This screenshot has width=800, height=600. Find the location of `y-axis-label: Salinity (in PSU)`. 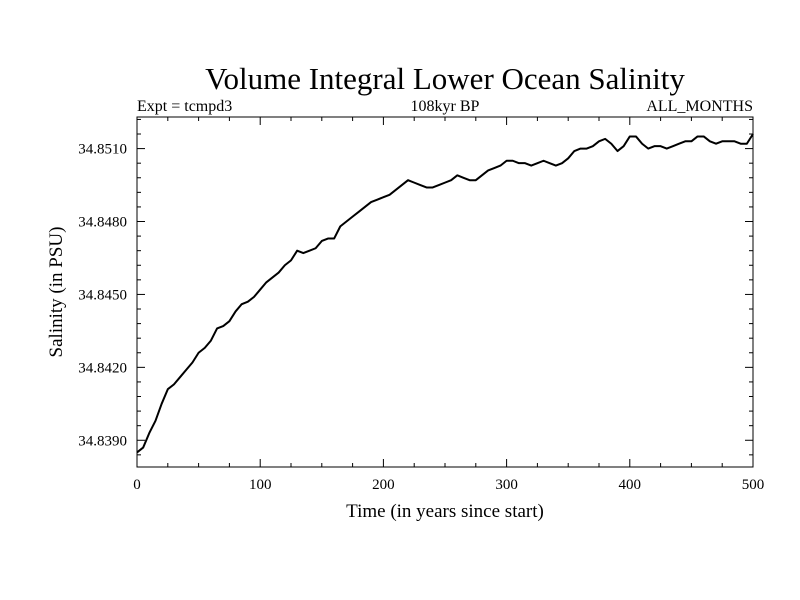

y-axis-label: Salinity (in PSU) is located at coordinates (56, 292).